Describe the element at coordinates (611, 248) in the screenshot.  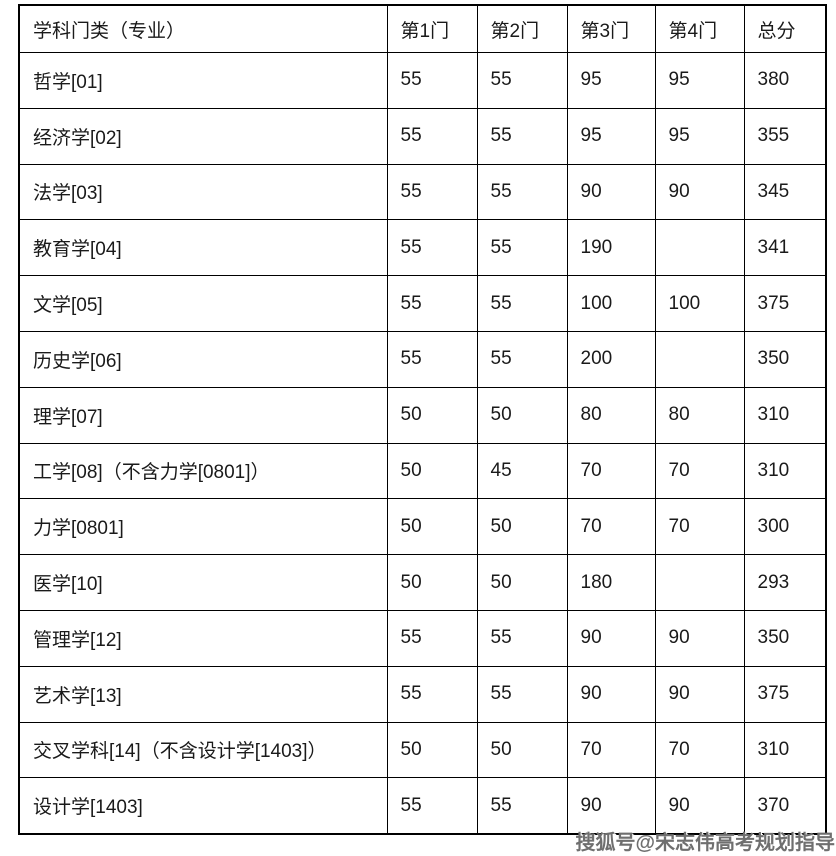
I see `score-cell: 190` at that location.